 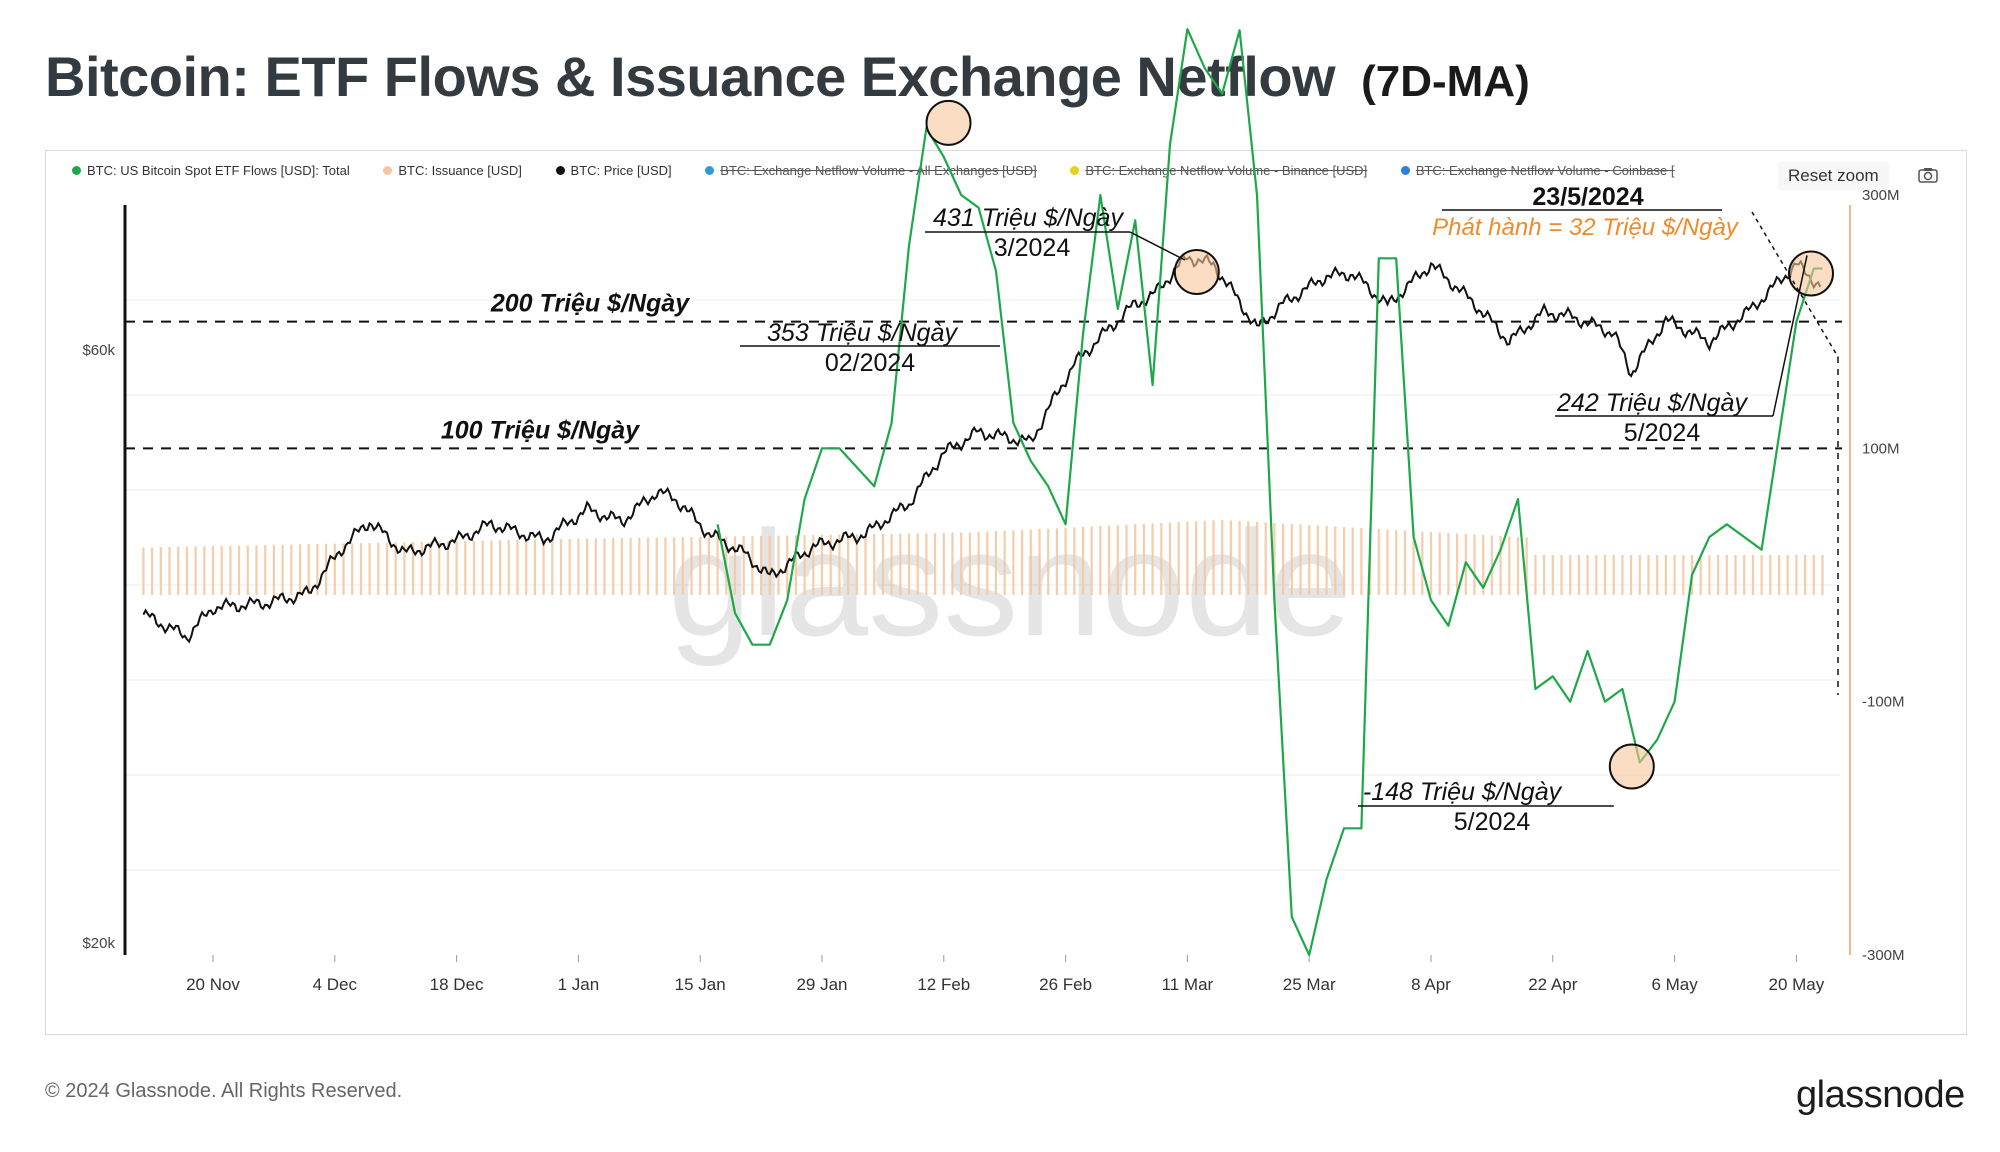 I want to click on legend-item-price: BTC: Price [USD], so click(x=613, y=170).